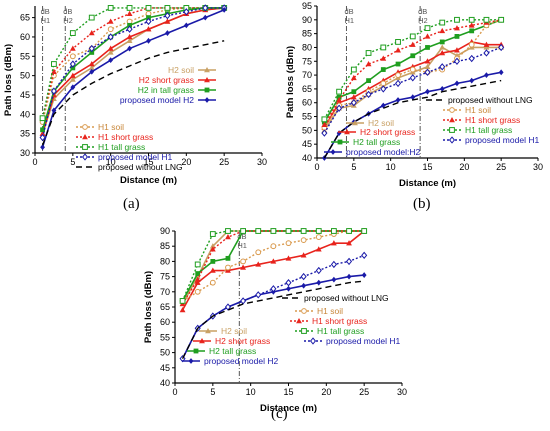  Describe the element at coordinates (412, 119) in the screenshot. I see `series-line` at that location.